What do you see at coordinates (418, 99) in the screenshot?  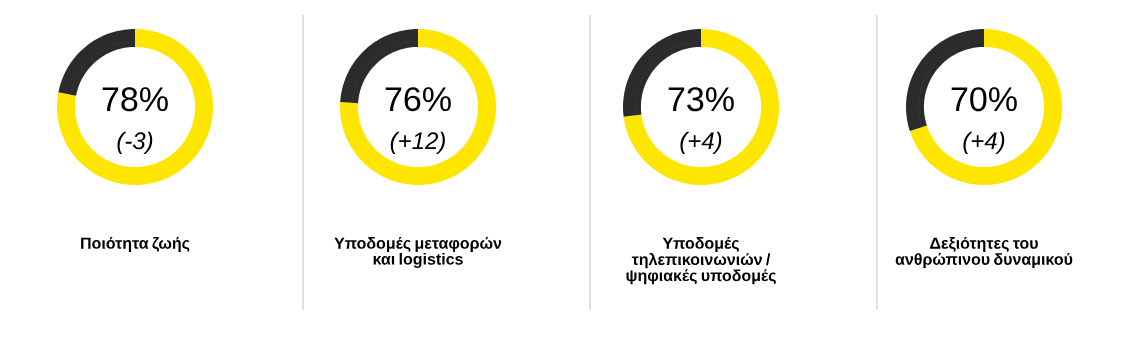 I see `data-label: 76%` at bounding box center [418, 99].